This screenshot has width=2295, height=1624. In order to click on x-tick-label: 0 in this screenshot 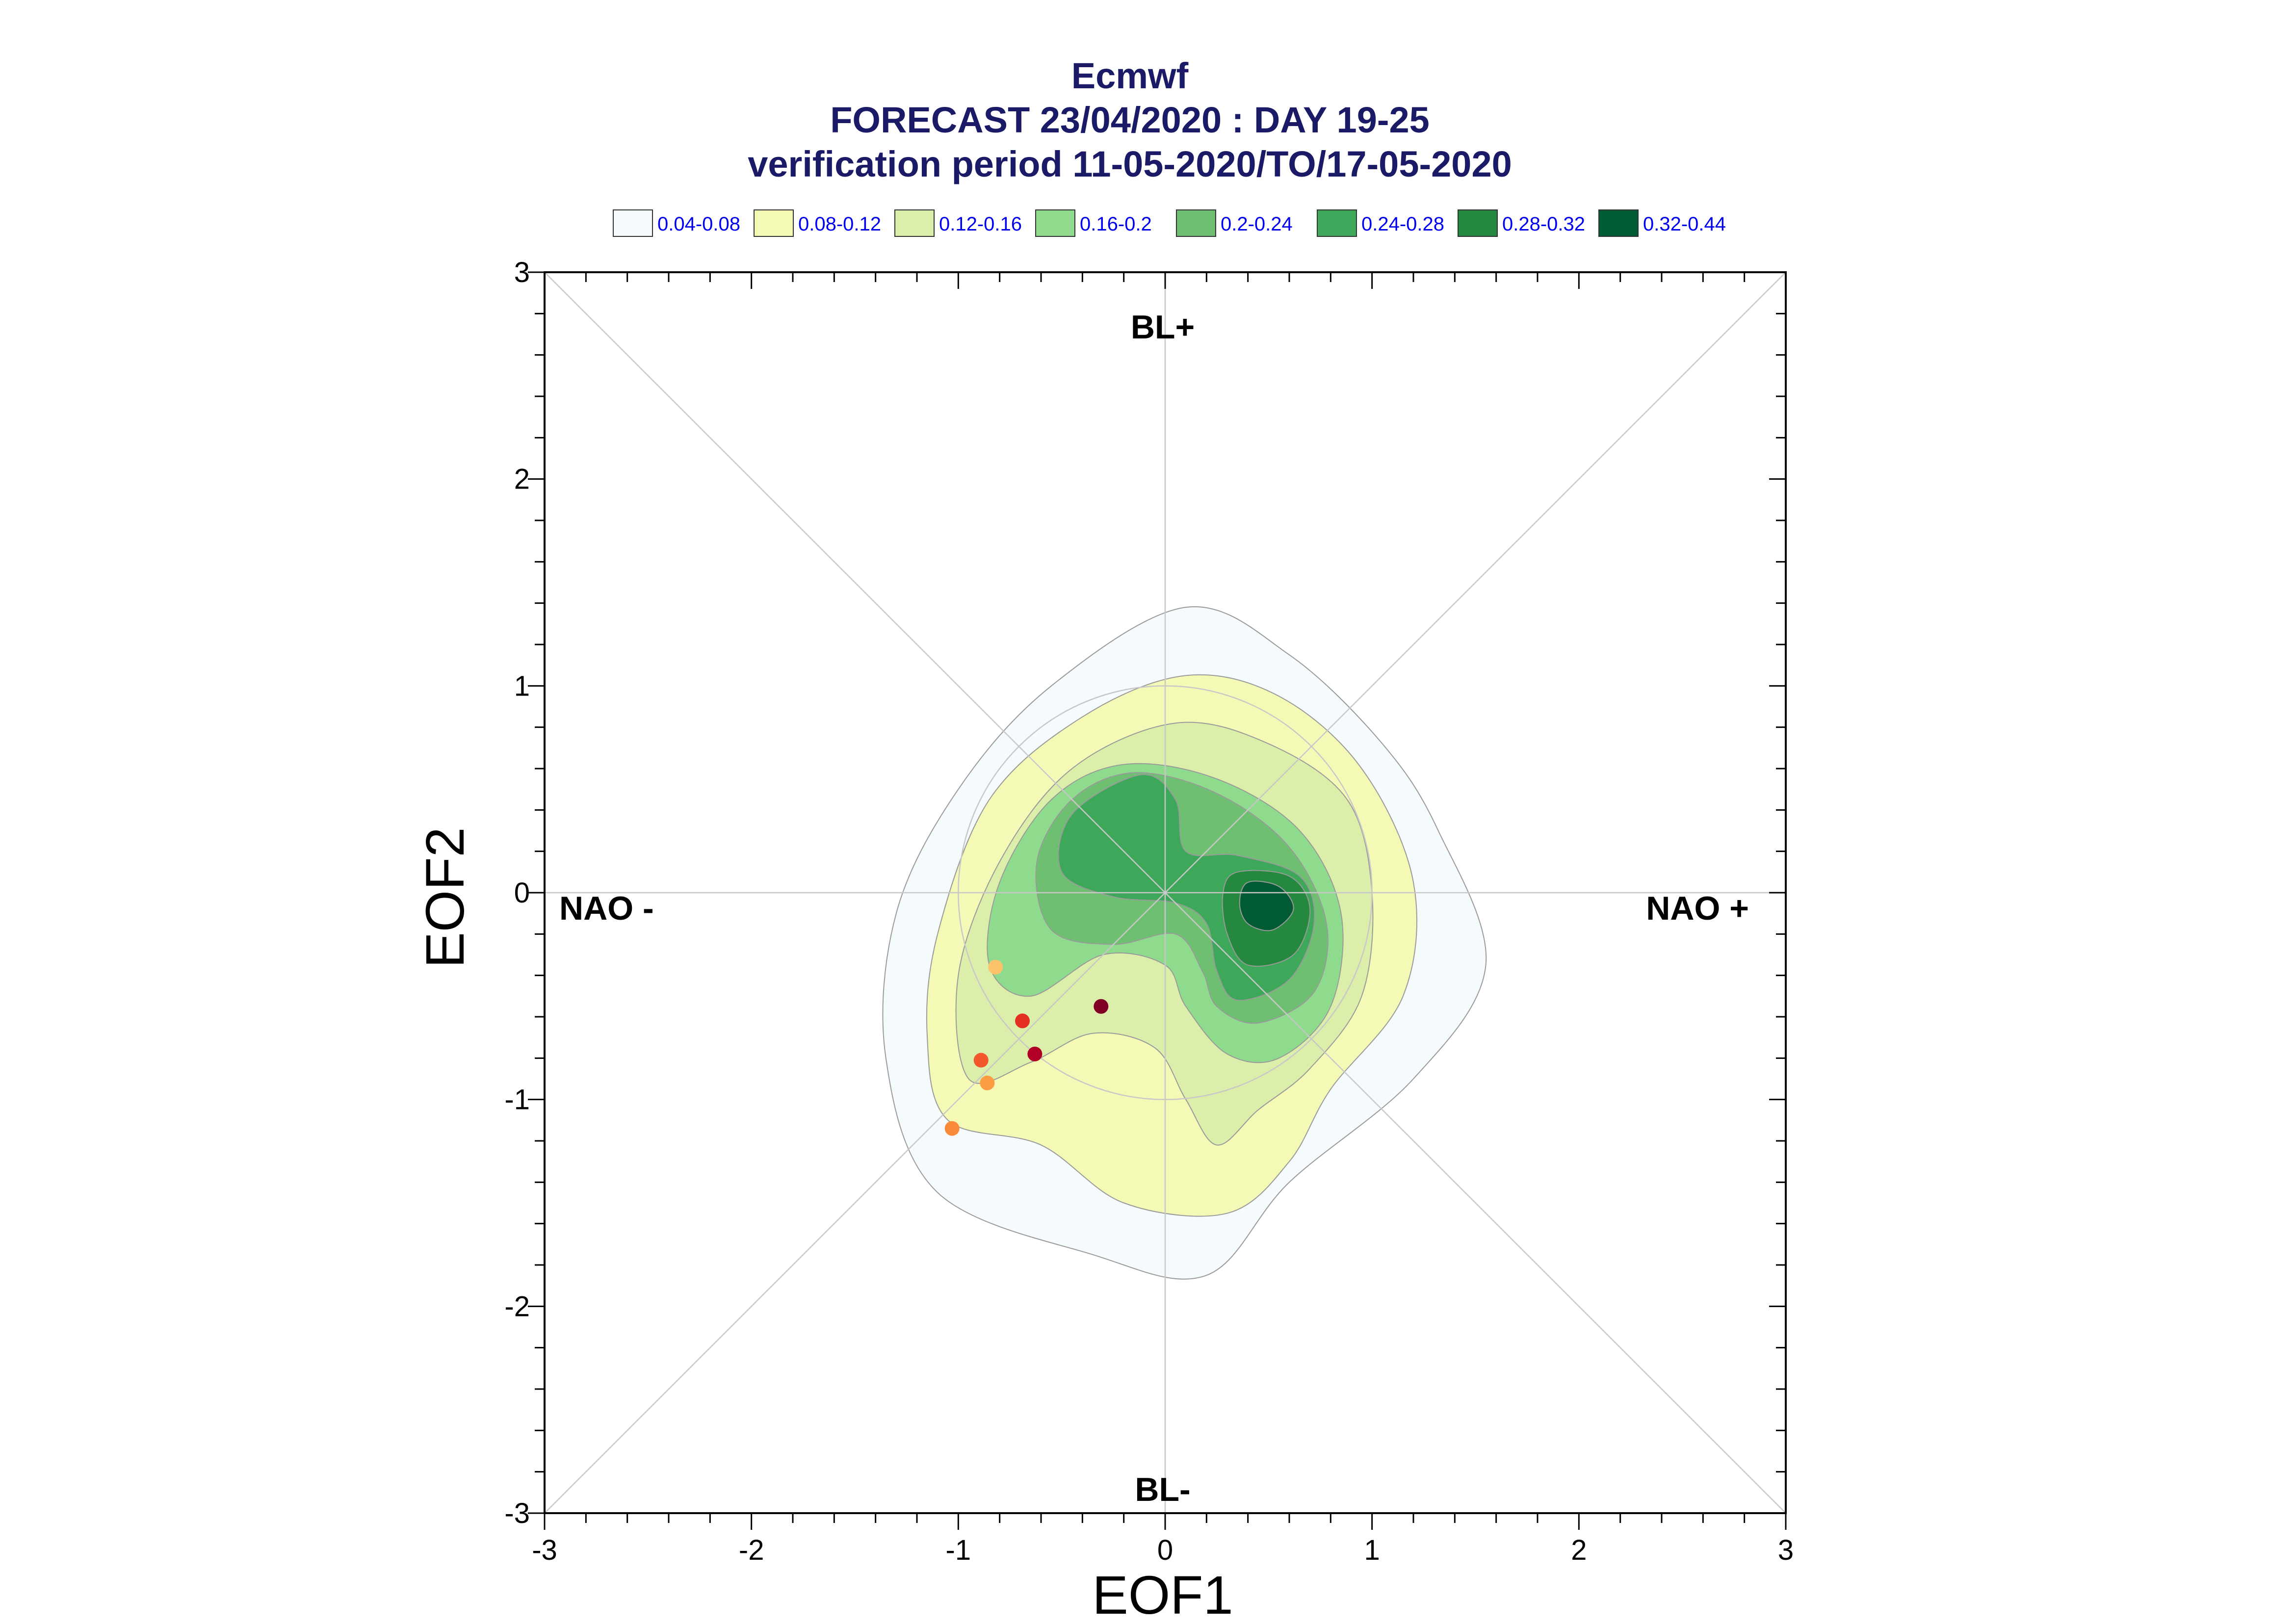, I will do `click(1165, 1550)`.